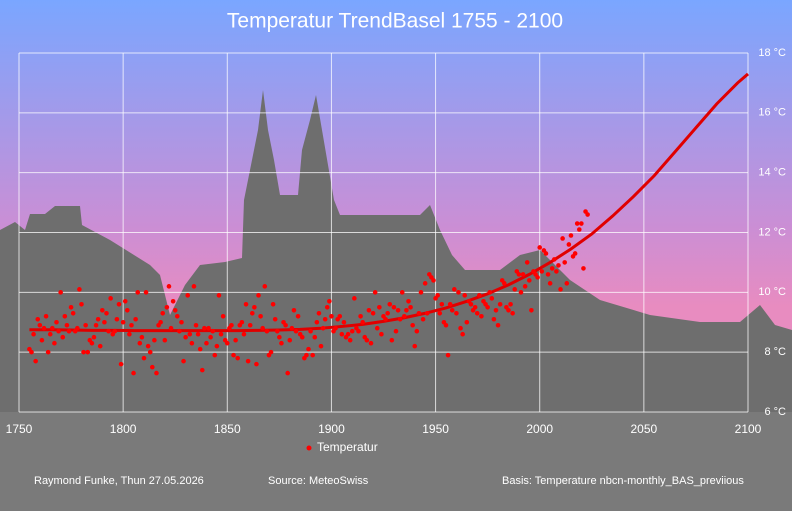  Describe the element at coordinates (772, 53) in the screenshot. I see `y-tick-label: 18 °C` at that location.